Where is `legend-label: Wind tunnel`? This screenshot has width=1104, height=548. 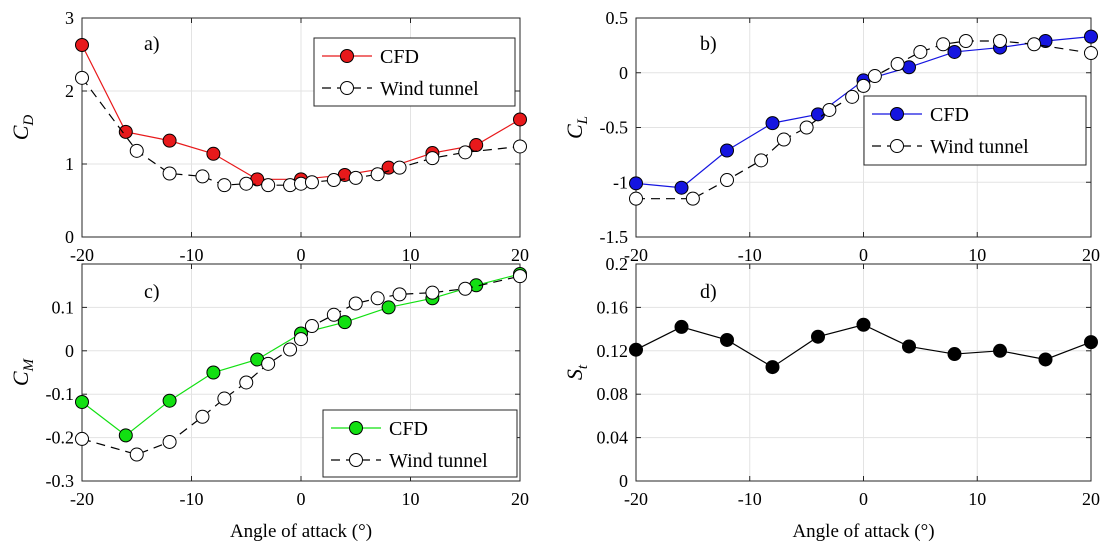
legend-label: Wind tunnel is located at coordinates (438, 461).